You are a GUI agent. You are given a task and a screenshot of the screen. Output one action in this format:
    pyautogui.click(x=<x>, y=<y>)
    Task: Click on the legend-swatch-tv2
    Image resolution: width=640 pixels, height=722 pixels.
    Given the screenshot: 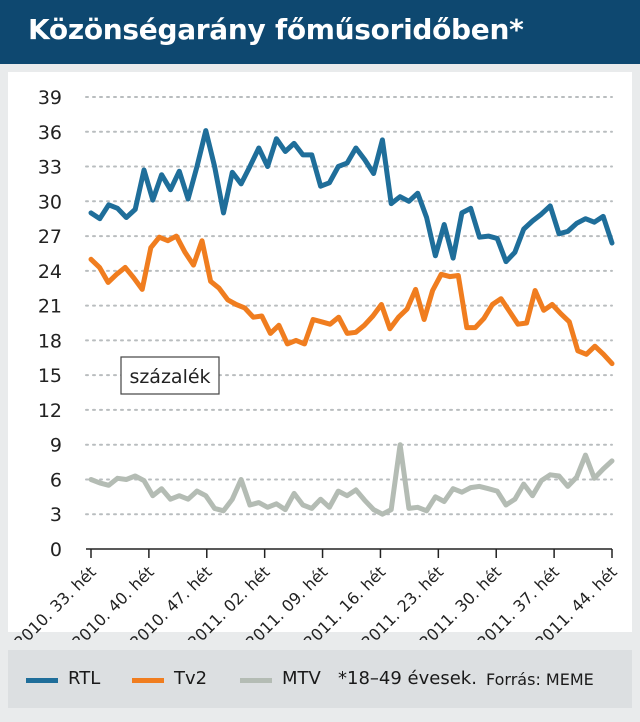 What is the action you would take?
    pyautogui.click(x=148, y=680)
    